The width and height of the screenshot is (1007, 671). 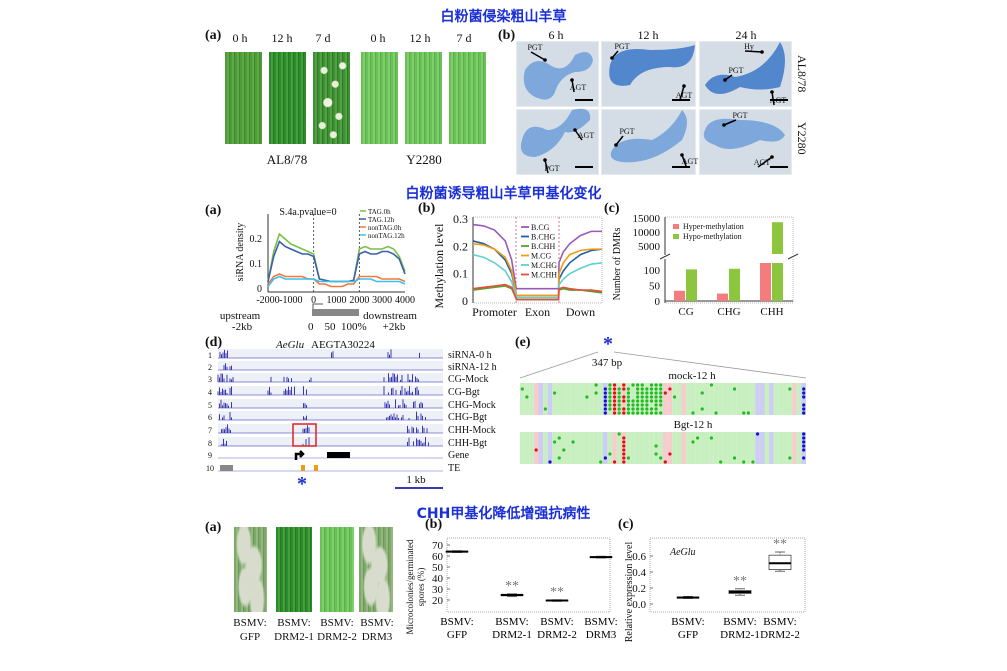 I want to click on zoom-guide-line, so click(x=559, y=365).